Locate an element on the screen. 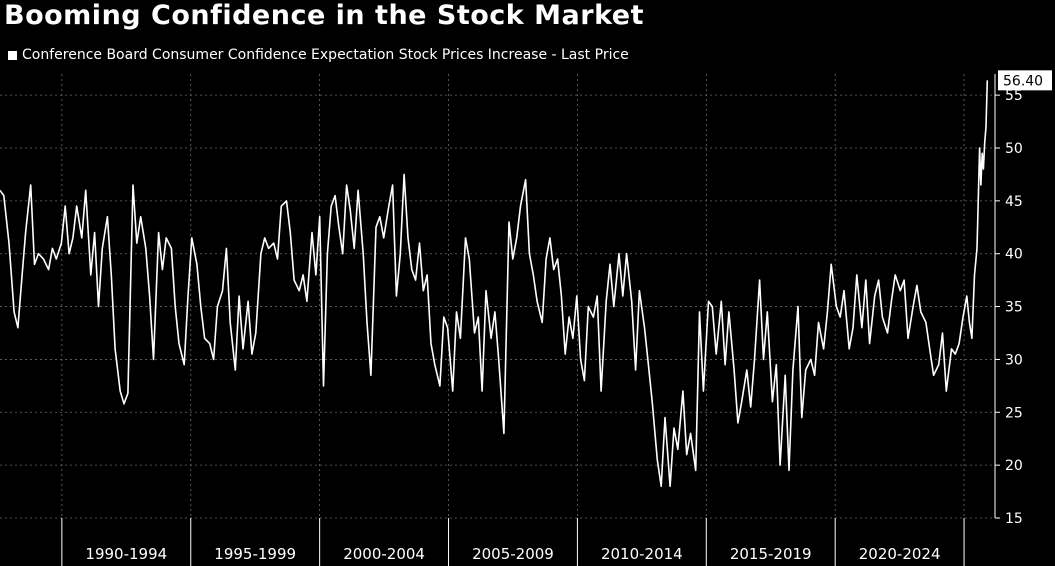 The width and height of the screenshot is (1055, 566). last-value-badge-box is located at coordinates (1025, 80).